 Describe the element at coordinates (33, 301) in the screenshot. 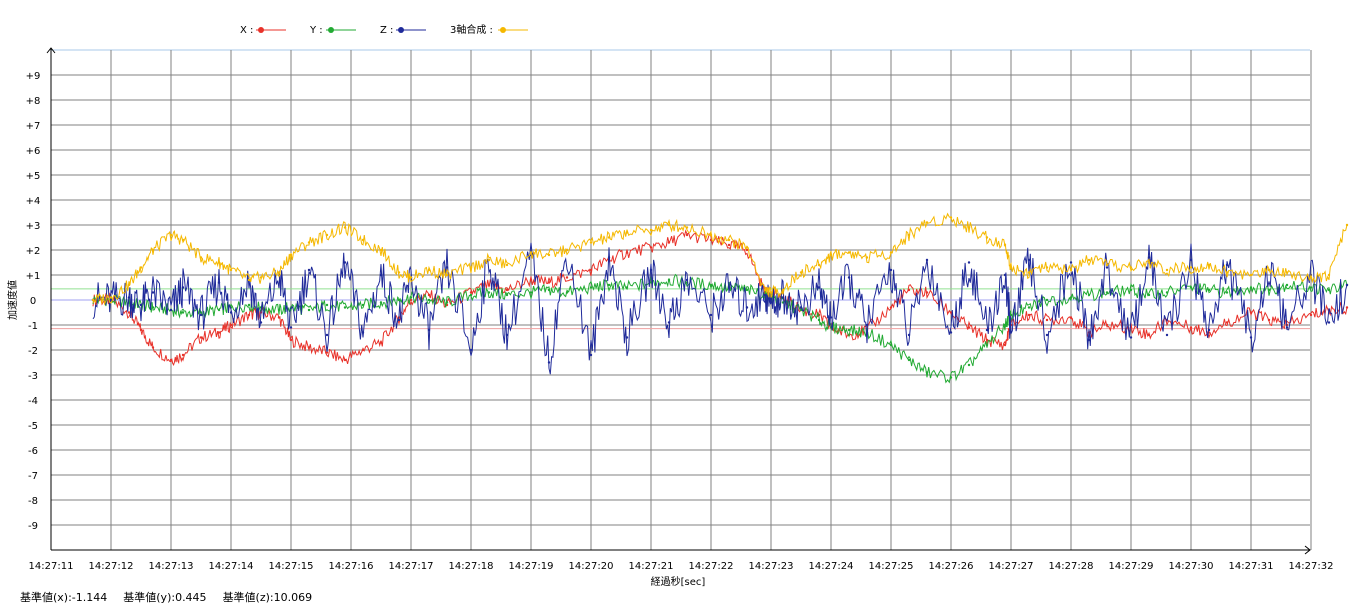

I see `y-tick-label: 0` at that location.